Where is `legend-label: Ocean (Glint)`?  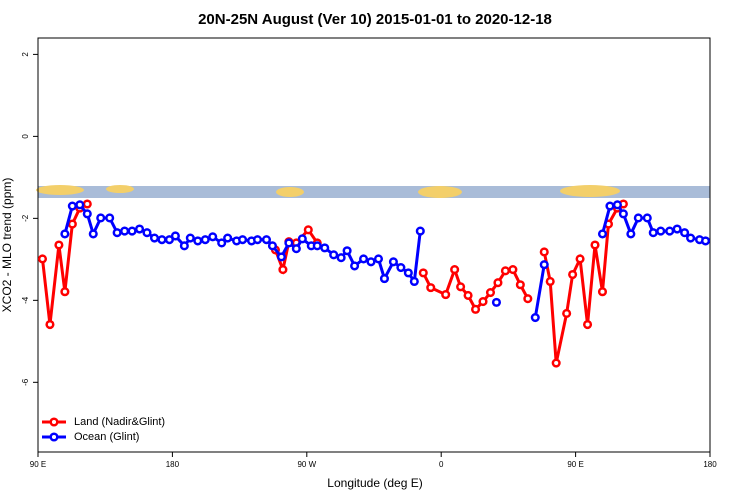
legend-label: Ocean (Glint) is located at coordinates (106, 437).